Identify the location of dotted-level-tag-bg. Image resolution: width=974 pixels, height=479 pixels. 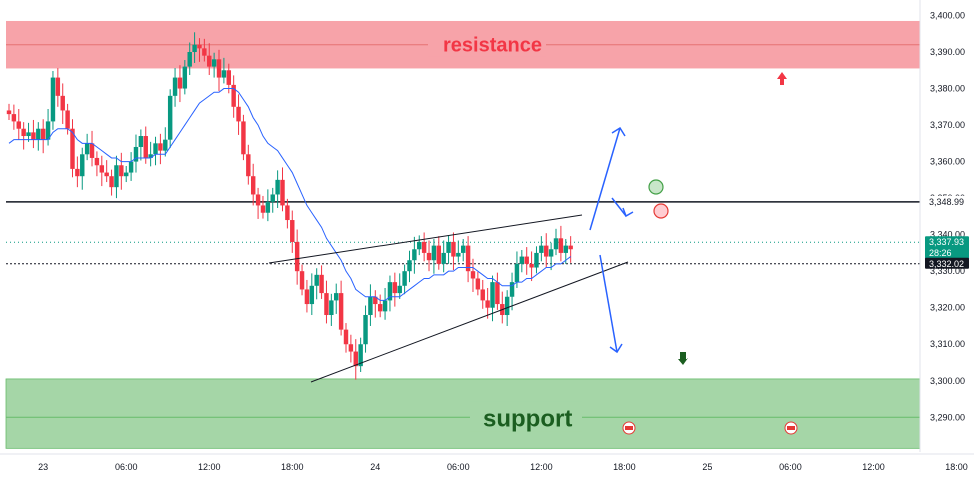
(947, 263).